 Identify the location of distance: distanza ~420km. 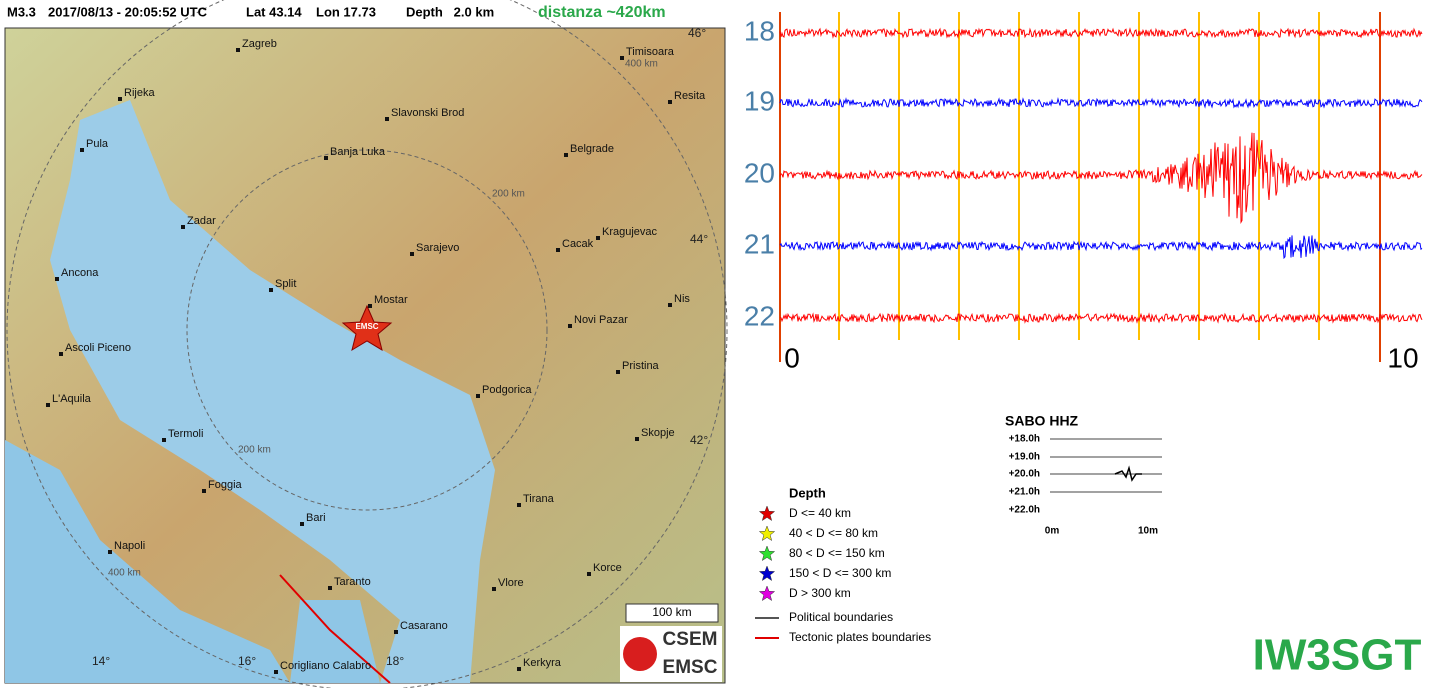
(602, 12).